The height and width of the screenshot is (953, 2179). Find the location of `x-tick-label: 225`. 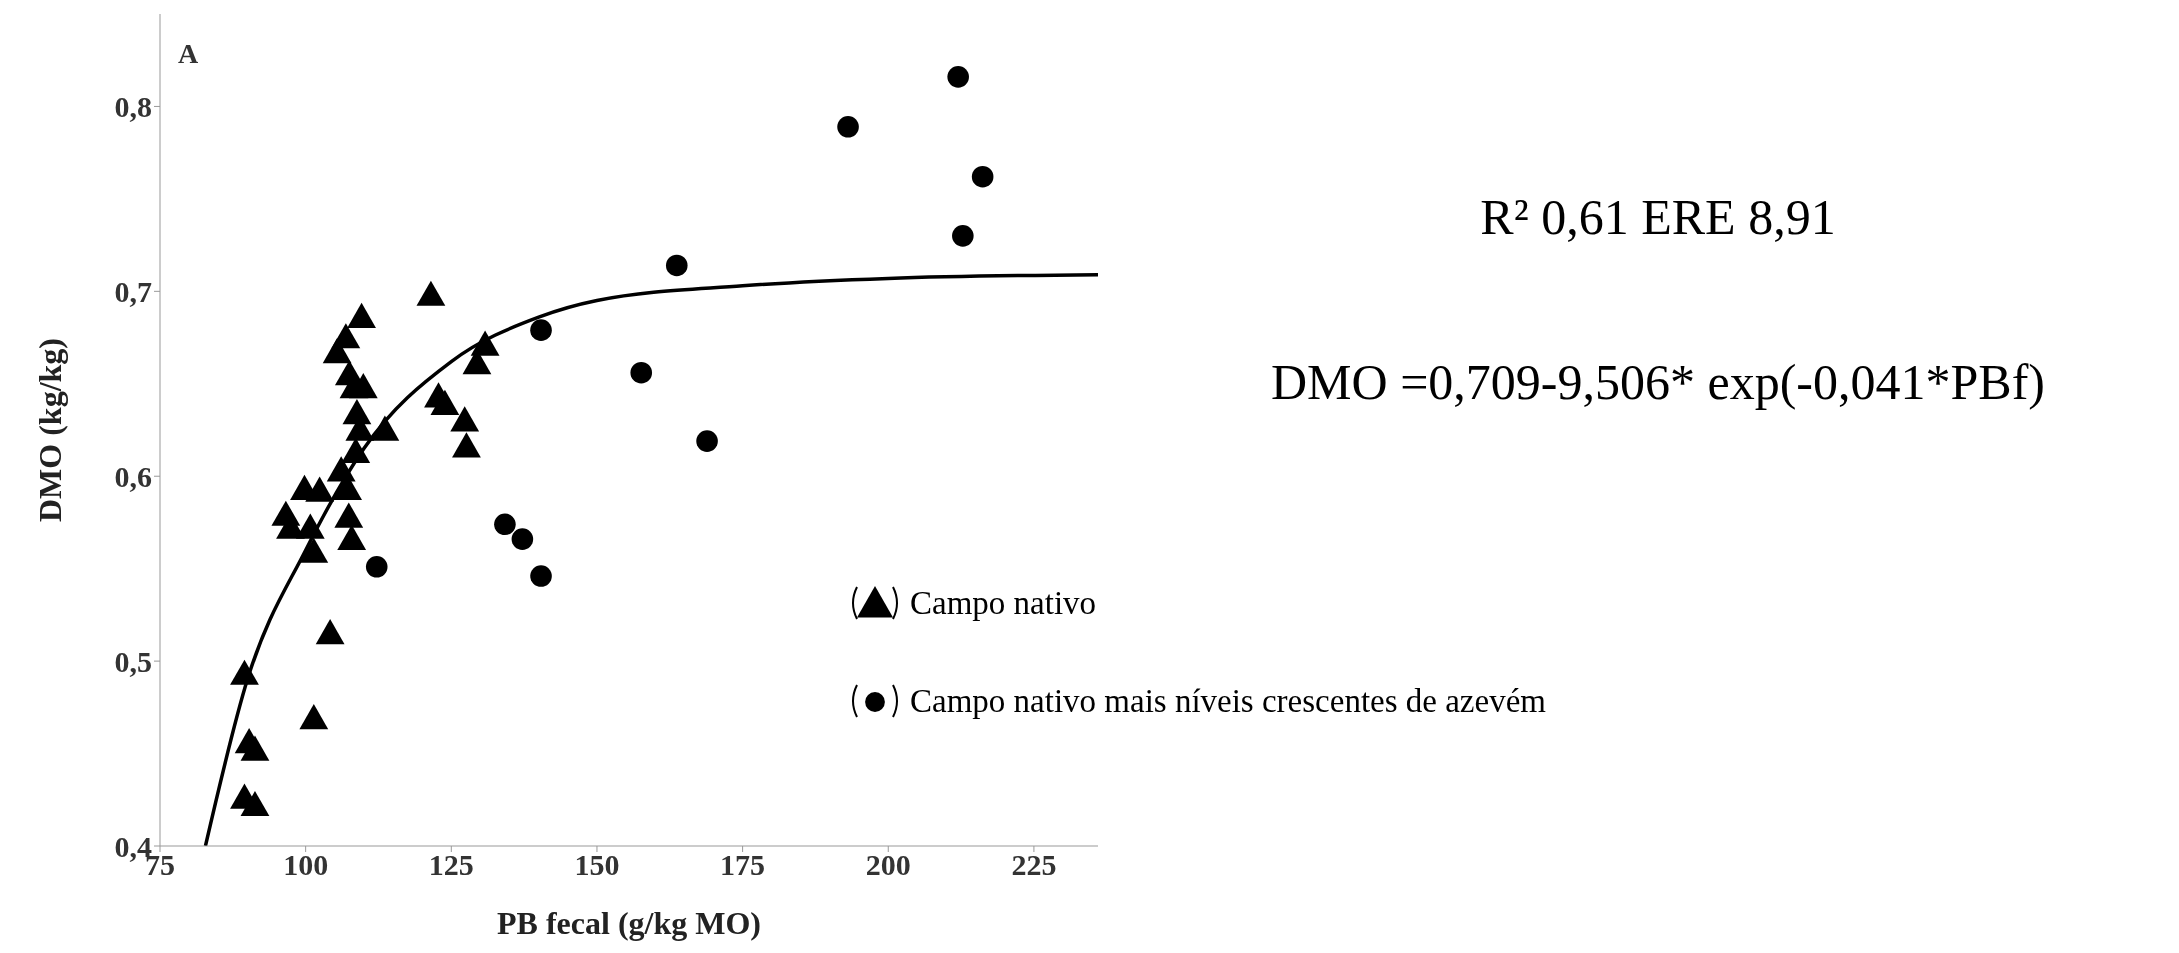

x-tick-label: 225 is located at coordinates (1034, 865).